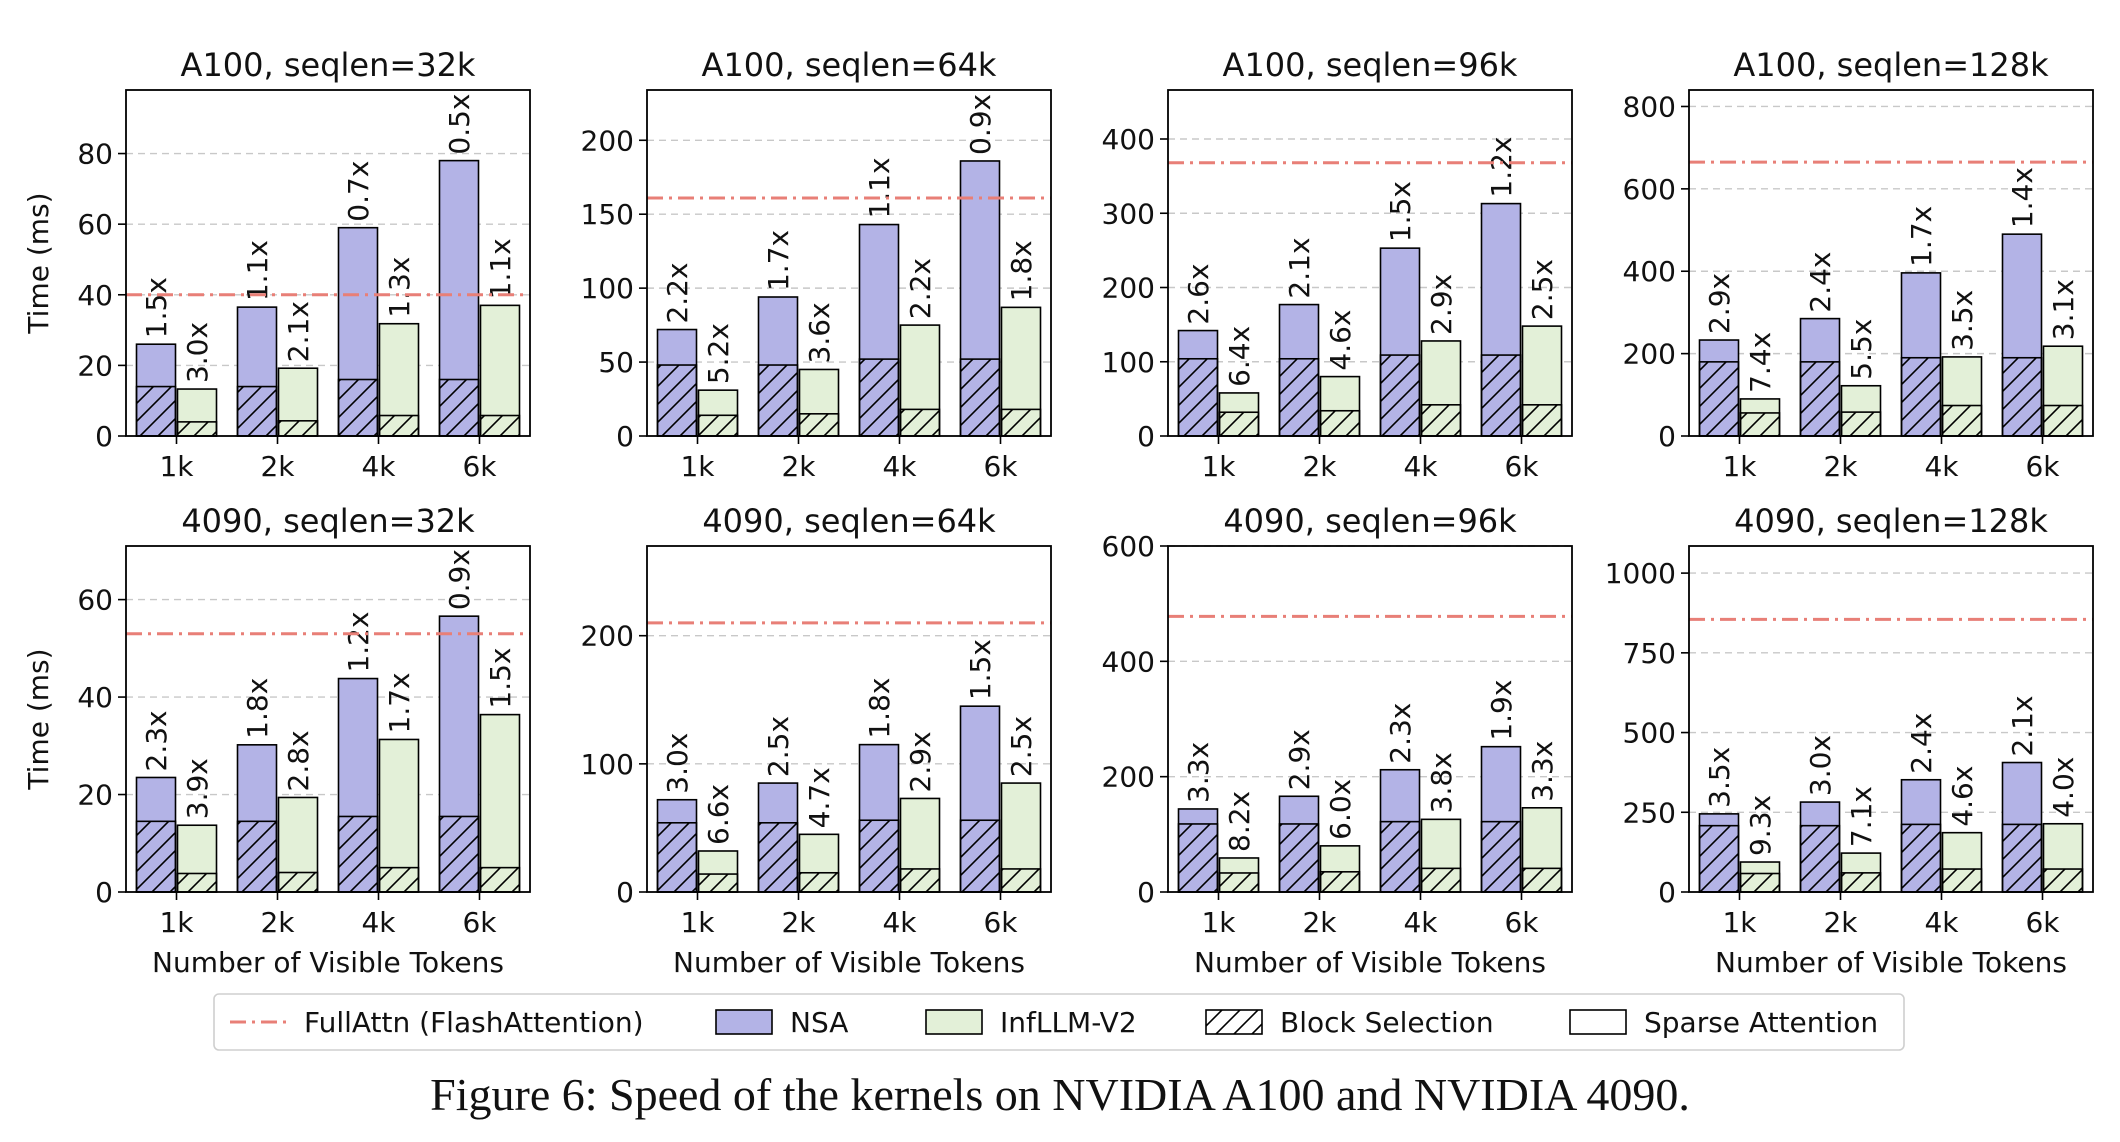 The image size is (2120, 1142). What do you see at coordinates (819, 1022) in the screenshot?
I see `legend-label: NSA` at bounding box center [819, 1022].